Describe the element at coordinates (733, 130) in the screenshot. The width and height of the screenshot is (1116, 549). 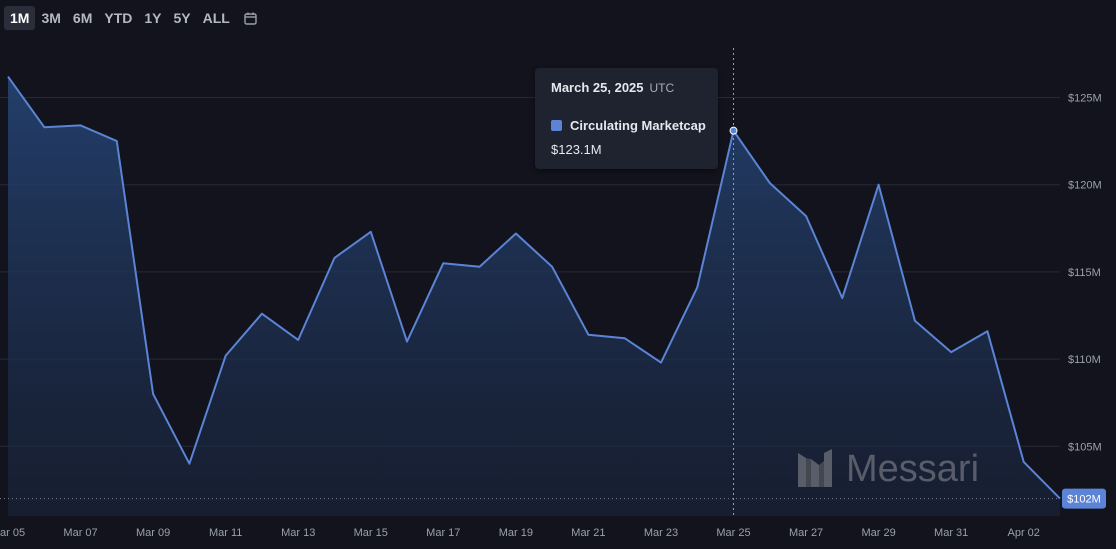
I see `hover-marker` at that location.